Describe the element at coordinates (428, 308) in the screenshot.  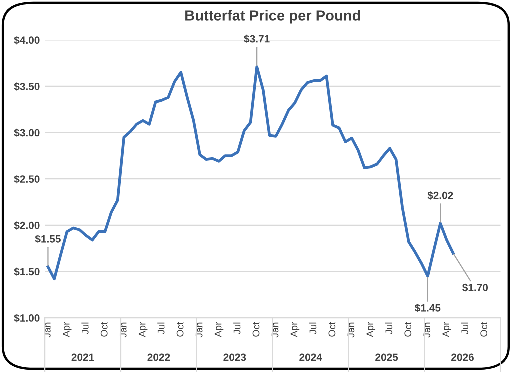
I see `data-label: $1.45` at that location.